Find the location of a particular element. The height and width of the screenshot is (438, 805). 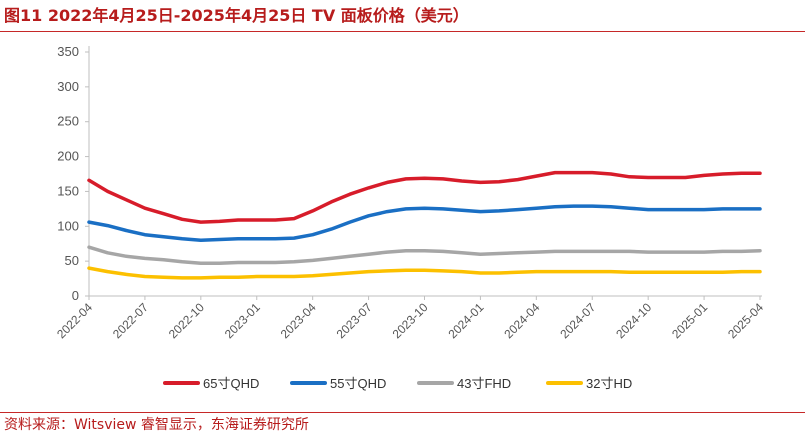

x-tick-label: 2023-01 is located at coordinates (242, 320).